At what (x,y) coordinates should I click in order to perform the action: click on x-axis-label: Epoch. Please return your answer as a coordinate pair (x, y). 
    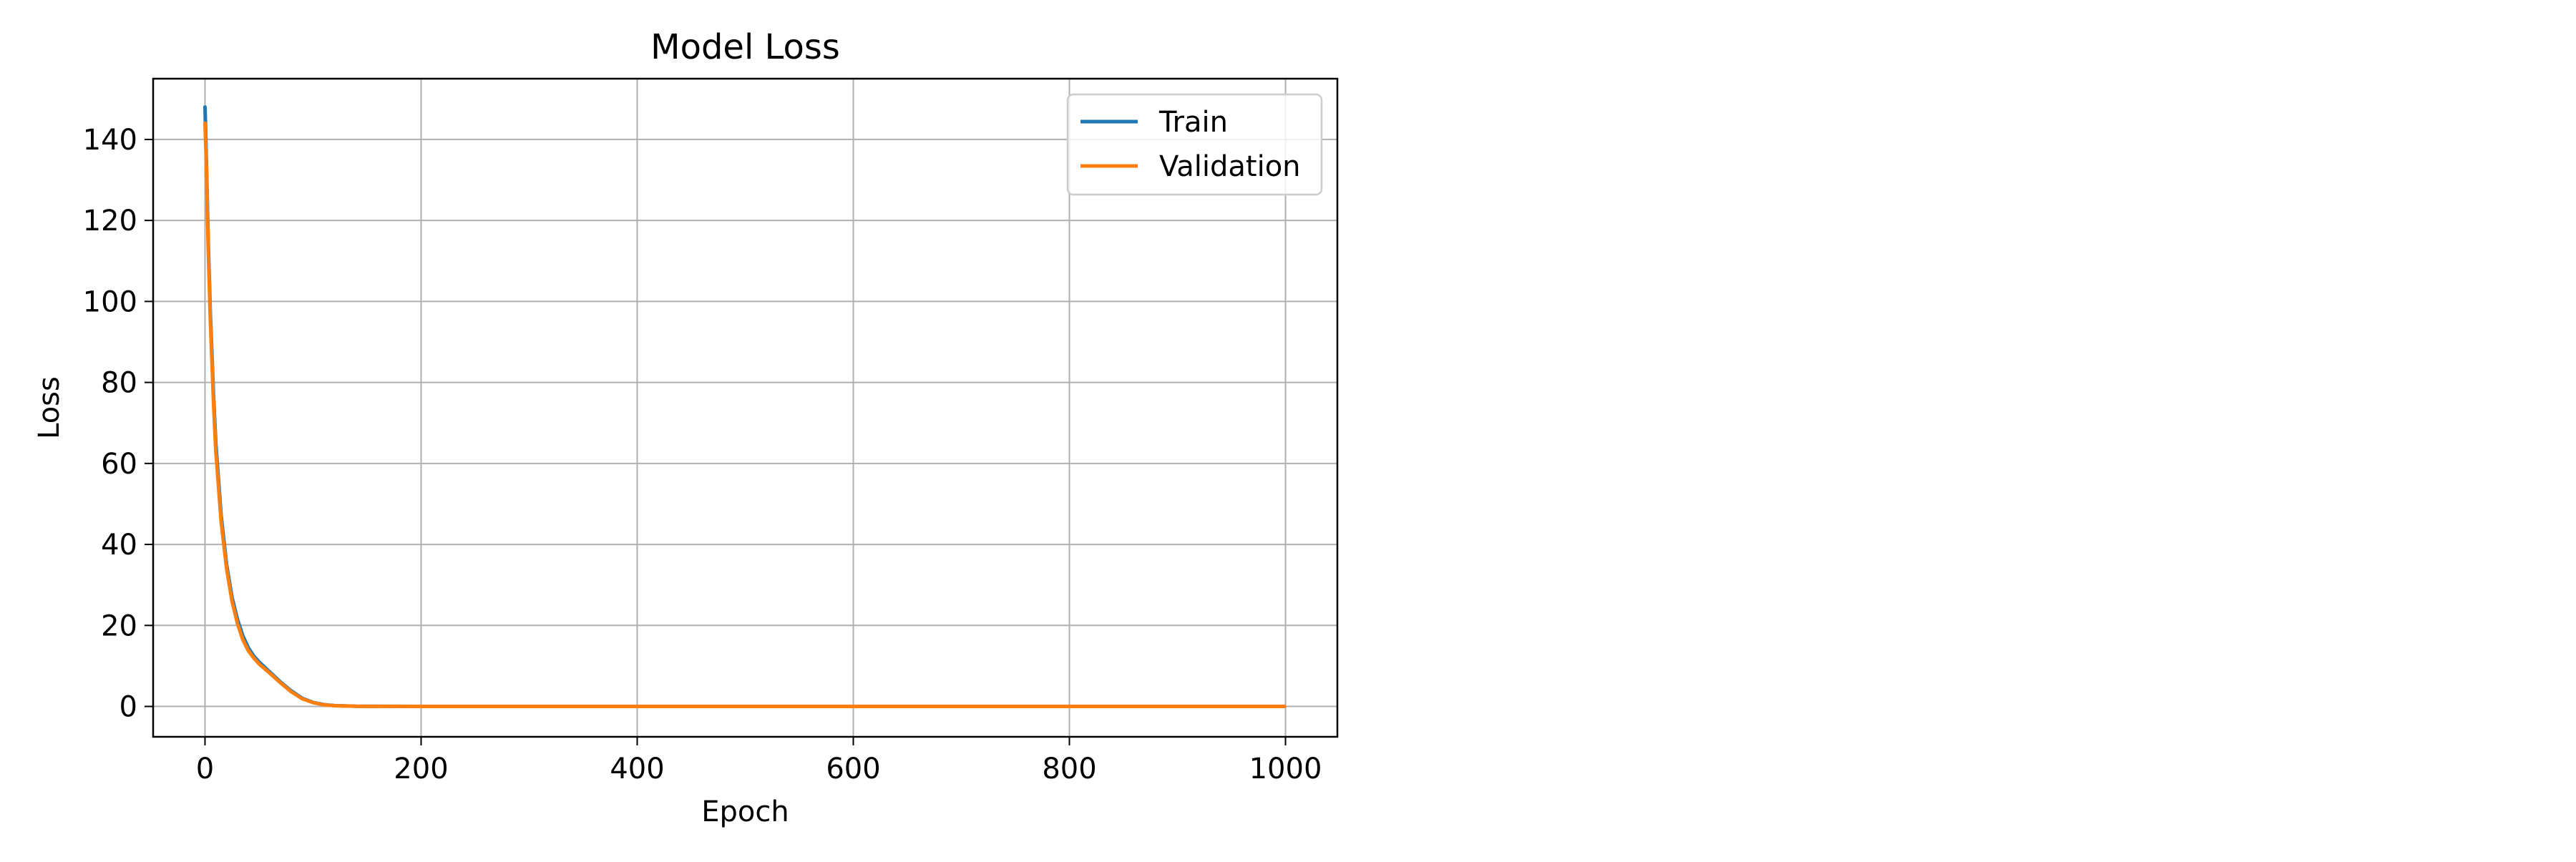
    Looking at the image, I should click on (745, 812).